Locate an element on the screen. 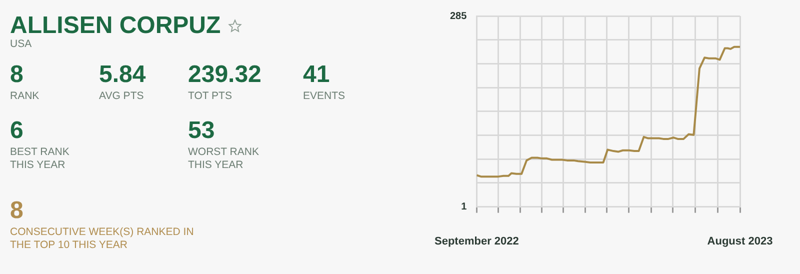 The height and width of the screenshot is (274, 800). text: 239.32 is located at coordinates (225, 74).